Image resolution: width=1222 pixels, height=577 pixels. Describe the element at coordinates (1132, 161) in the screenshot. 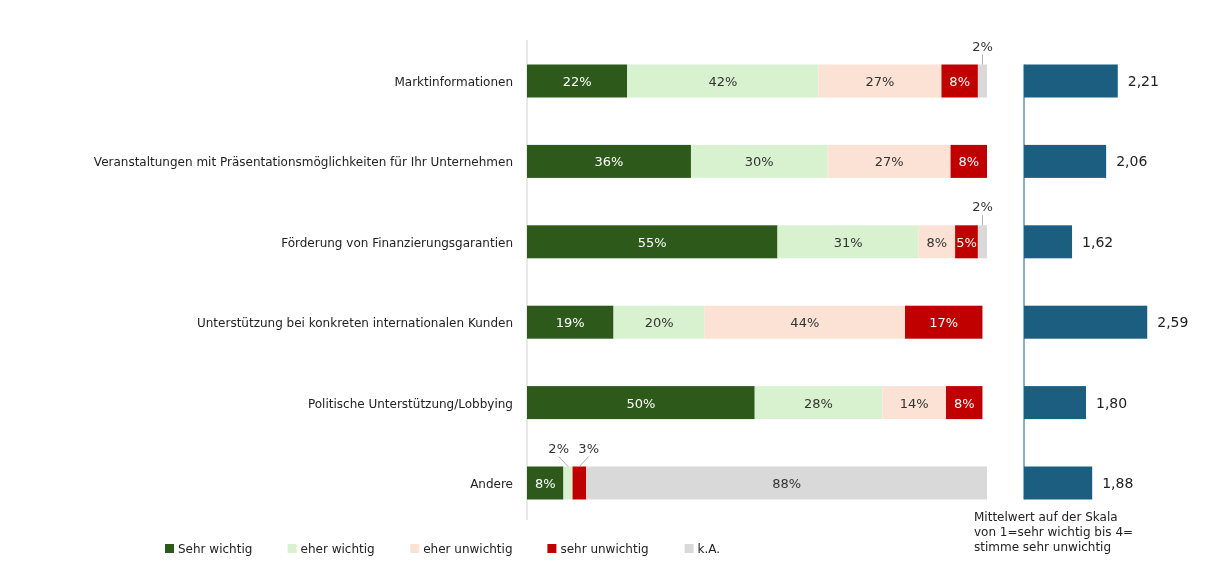

I see `data-label: 2,06` at that location.